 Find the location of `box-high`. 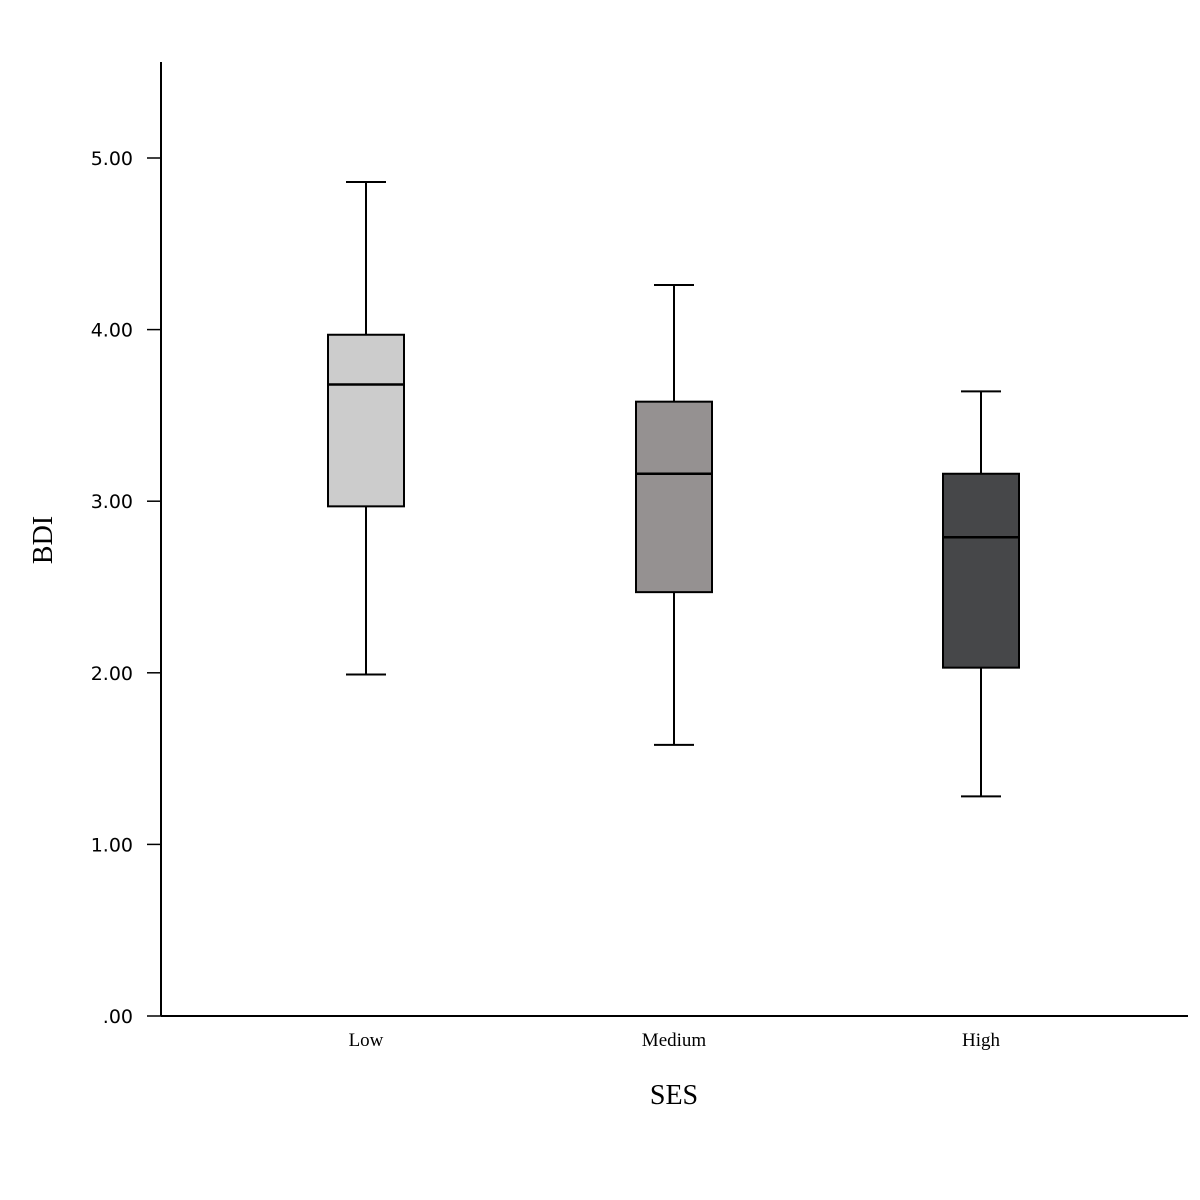

box-high is located at coordinates (981, 594).